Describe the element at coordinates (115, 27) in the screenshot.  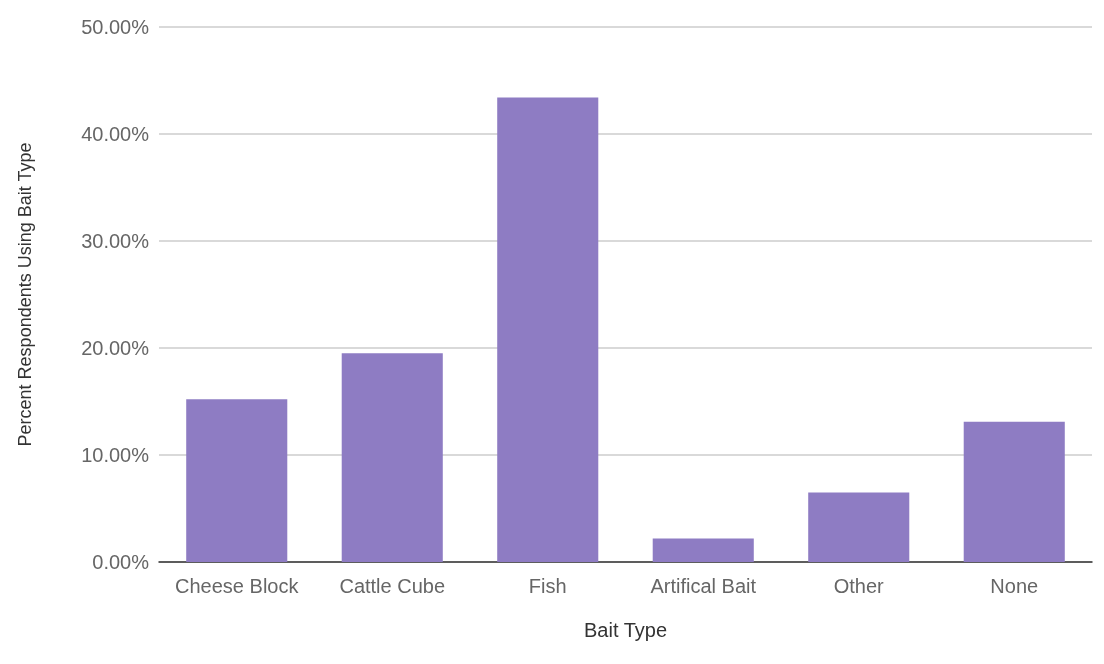
I see `y-tick-label: 50.00%` at that location.